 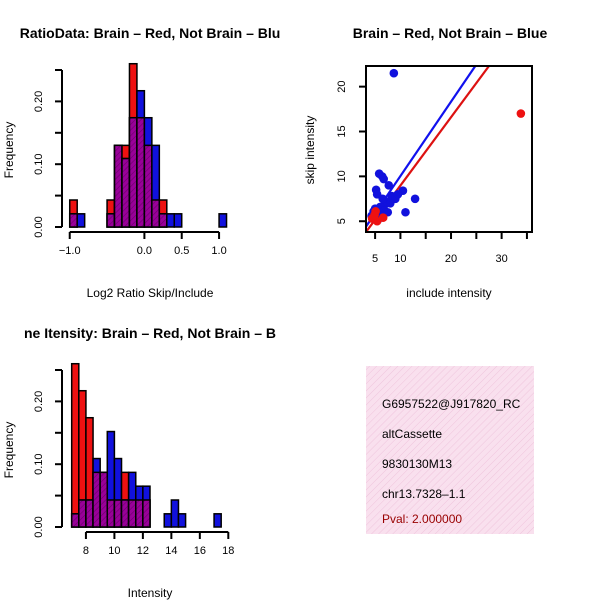 I want to click on x-tick-label: 30, so click(x=502, y=259).